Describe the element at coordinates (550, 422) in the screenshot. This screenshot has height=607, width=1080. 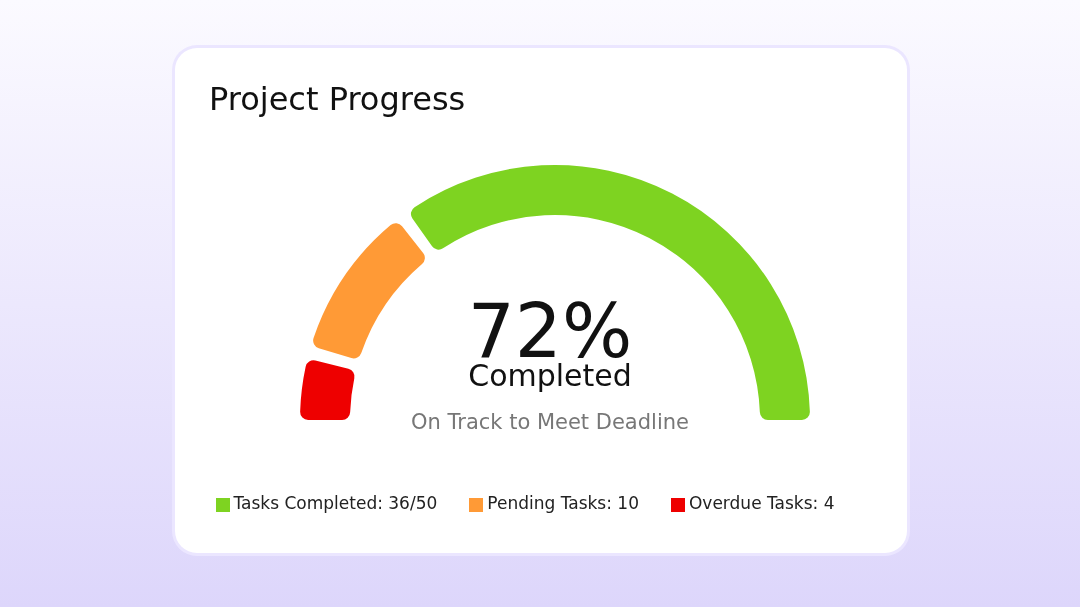
I see `text: On Track to Meet Deadline` at that location.